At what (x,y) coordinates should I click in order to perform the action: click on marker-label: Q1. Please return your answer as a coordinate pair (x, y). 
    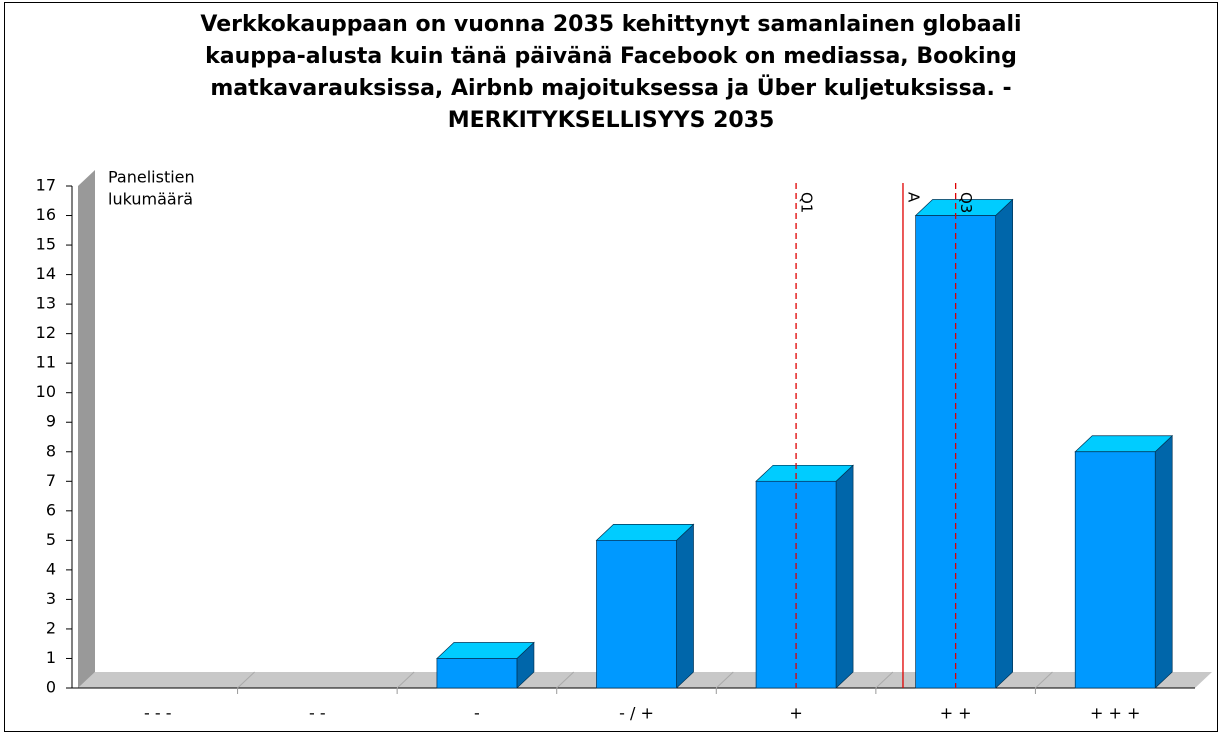
    Looking at the image, I should click on (807, 202).